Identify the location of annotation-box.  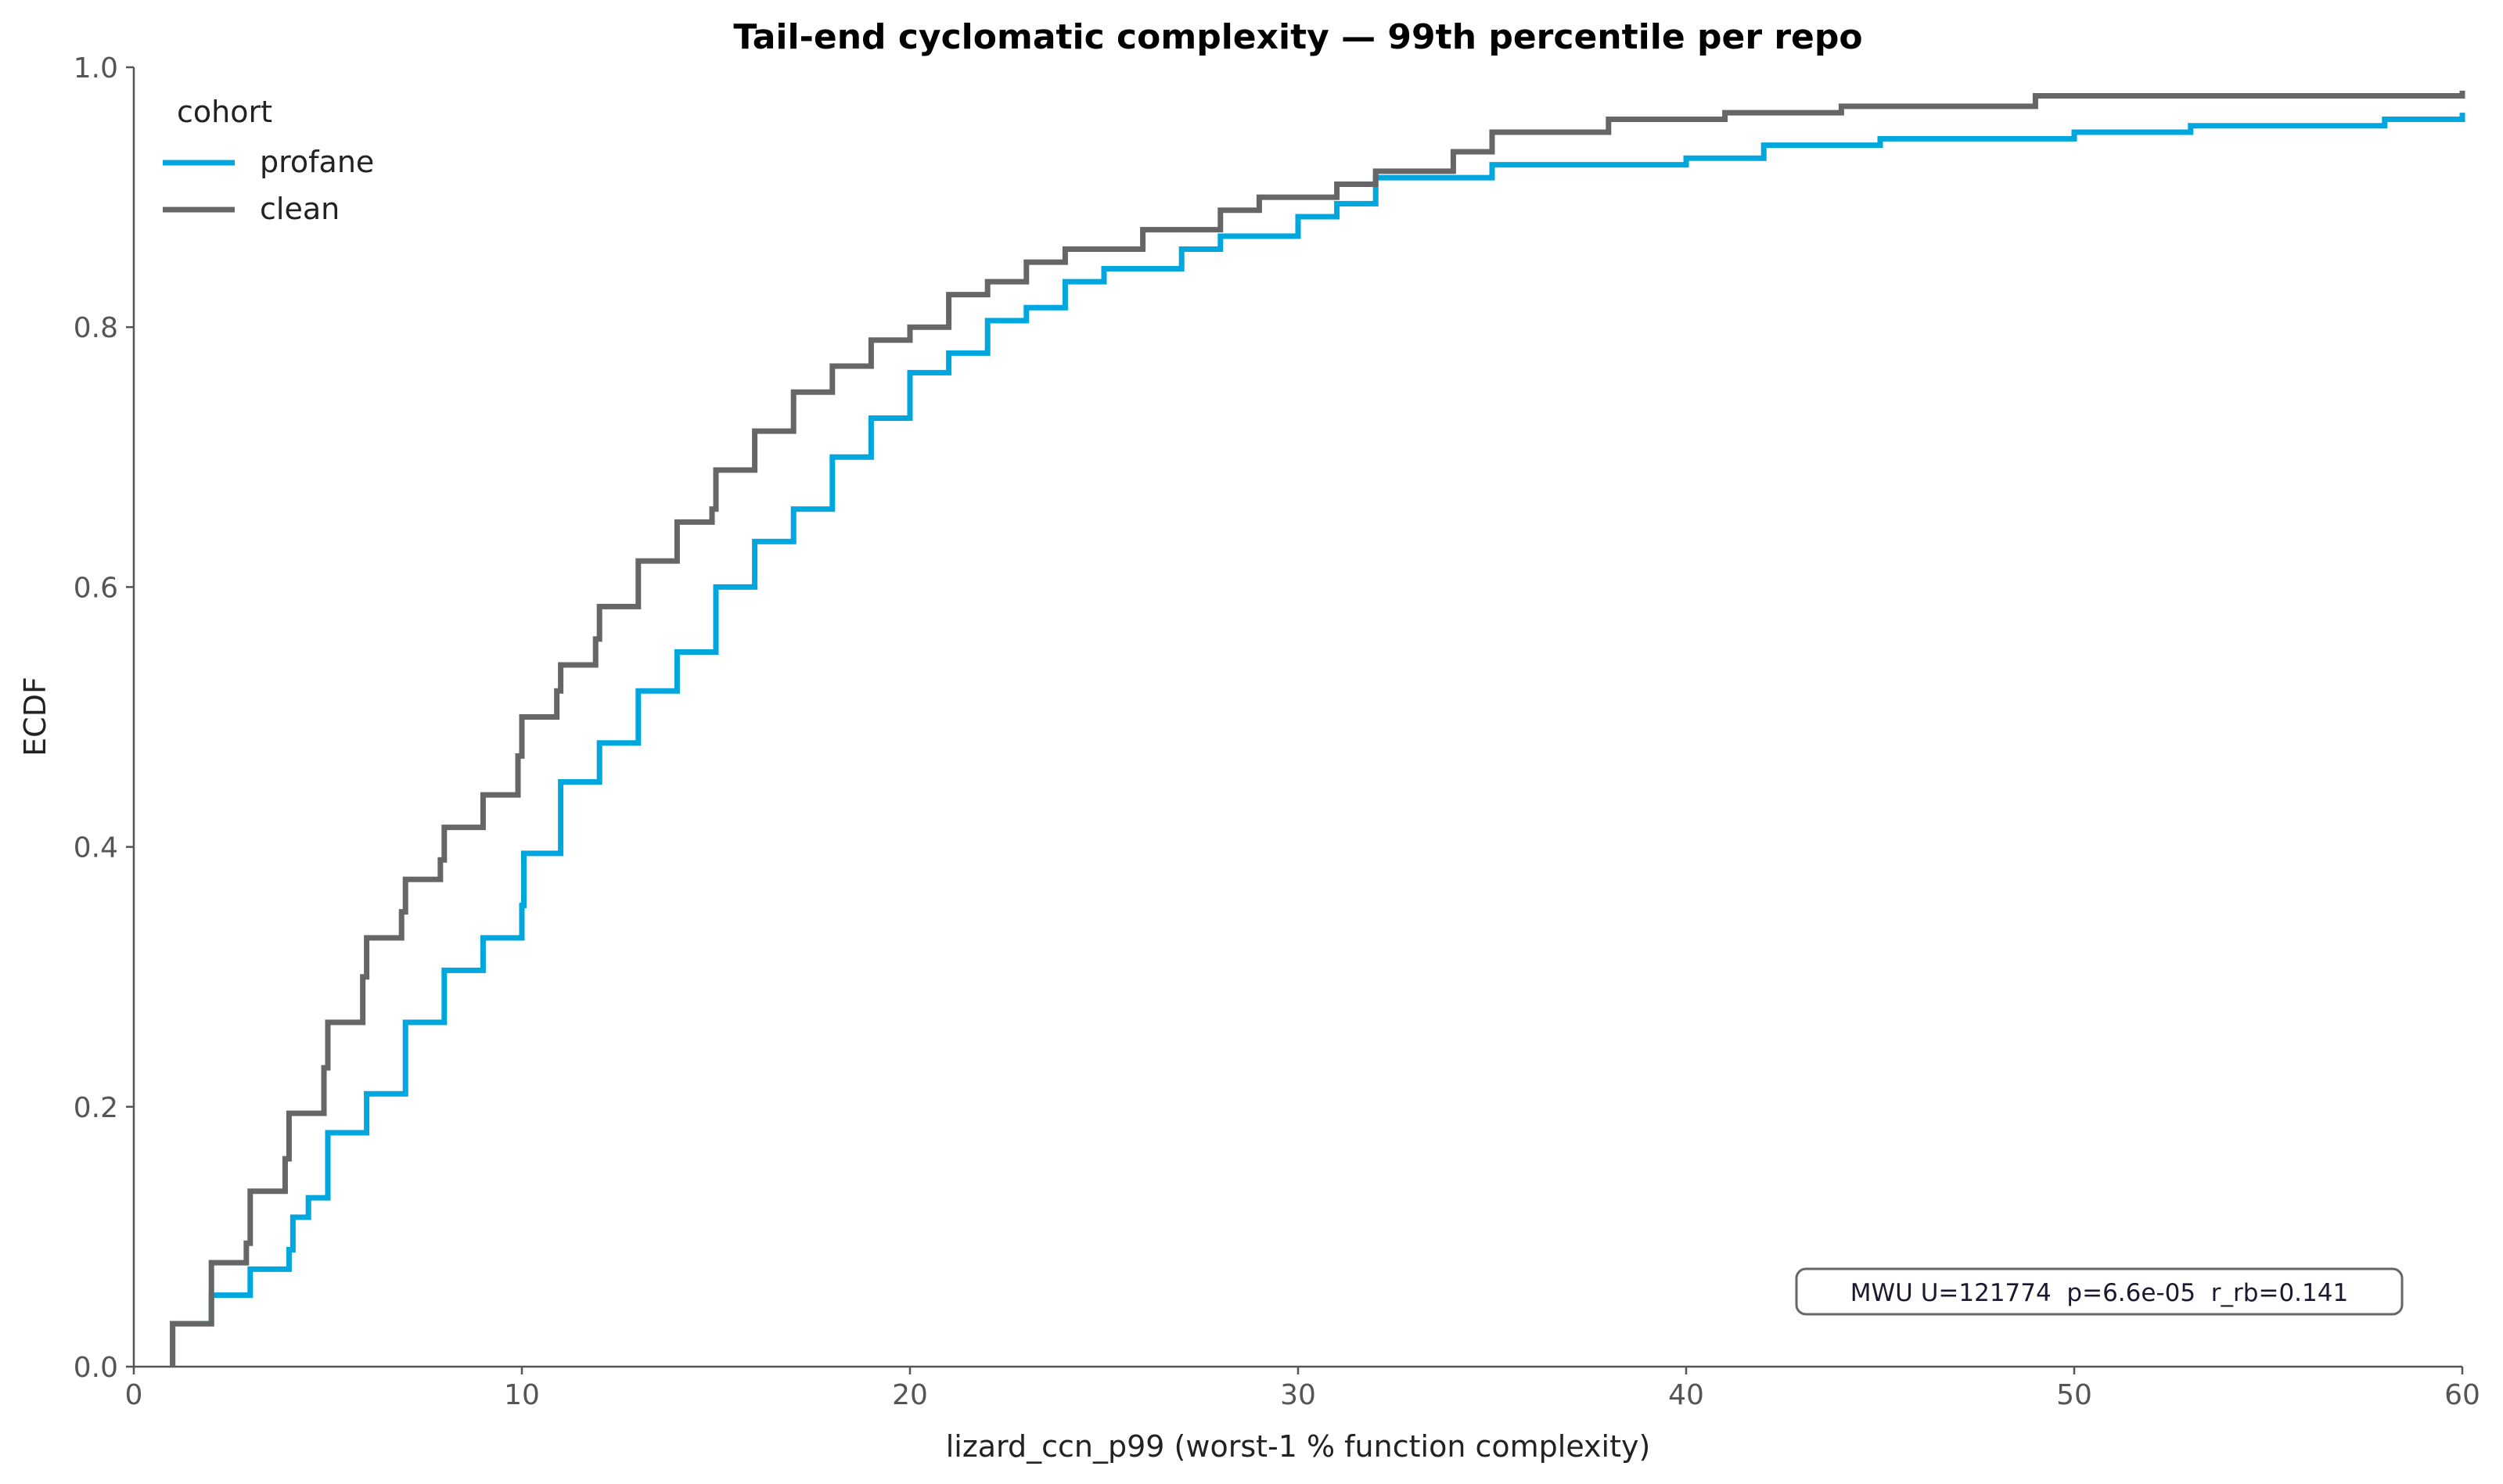
(2099, 1291).